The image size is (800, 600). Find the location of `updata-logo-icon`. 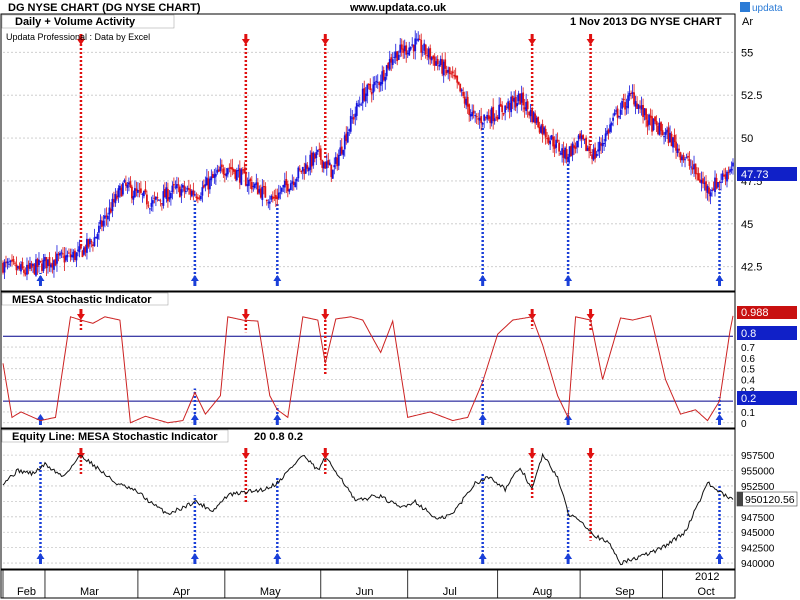

updata-logo-icon is located at coordinates (745, 7).